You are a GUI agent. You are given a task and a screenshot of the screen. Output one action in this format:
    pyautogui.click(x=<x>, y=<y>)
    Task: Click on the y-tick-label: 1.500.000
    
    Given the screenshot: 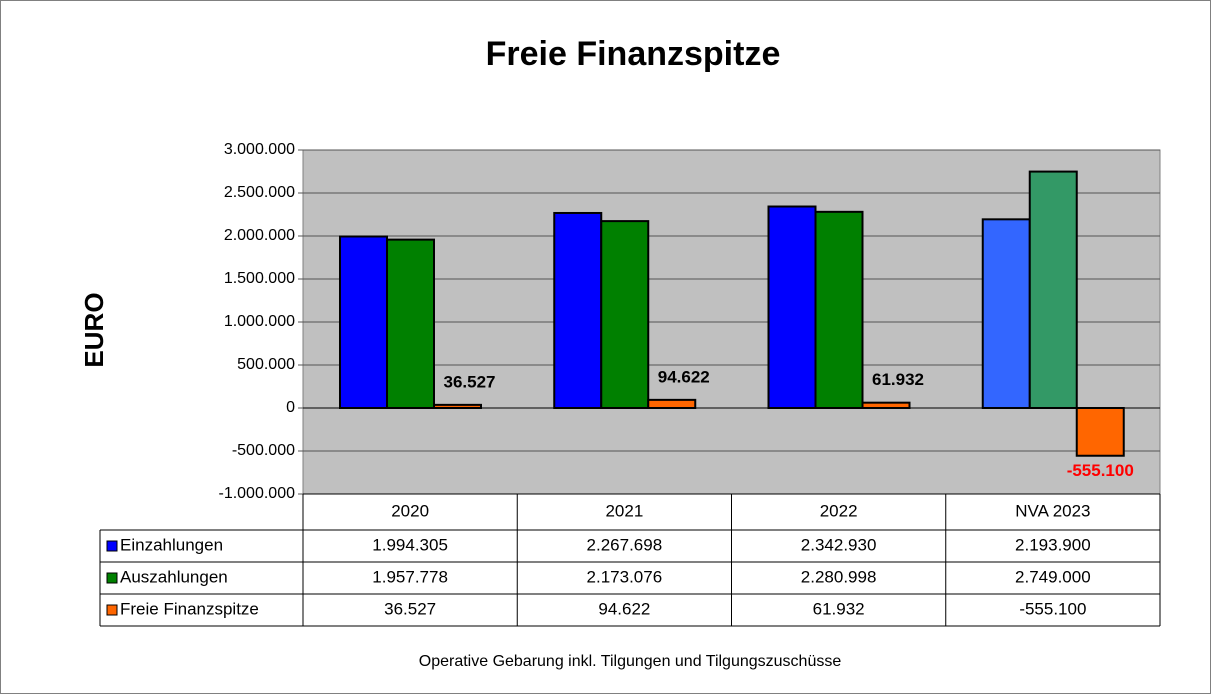 What is the action you would take?
    pyautogui.click(x=259, y=278)
    